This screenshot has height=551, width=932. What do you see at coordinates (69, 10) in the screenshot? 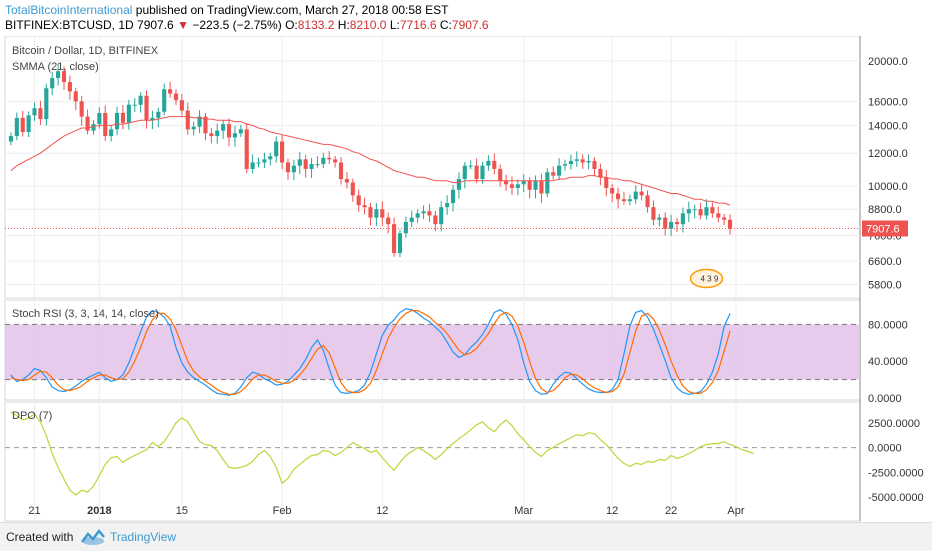
I see `author-link: TotalBitcoinInternational` at bounding box center [69, 10].